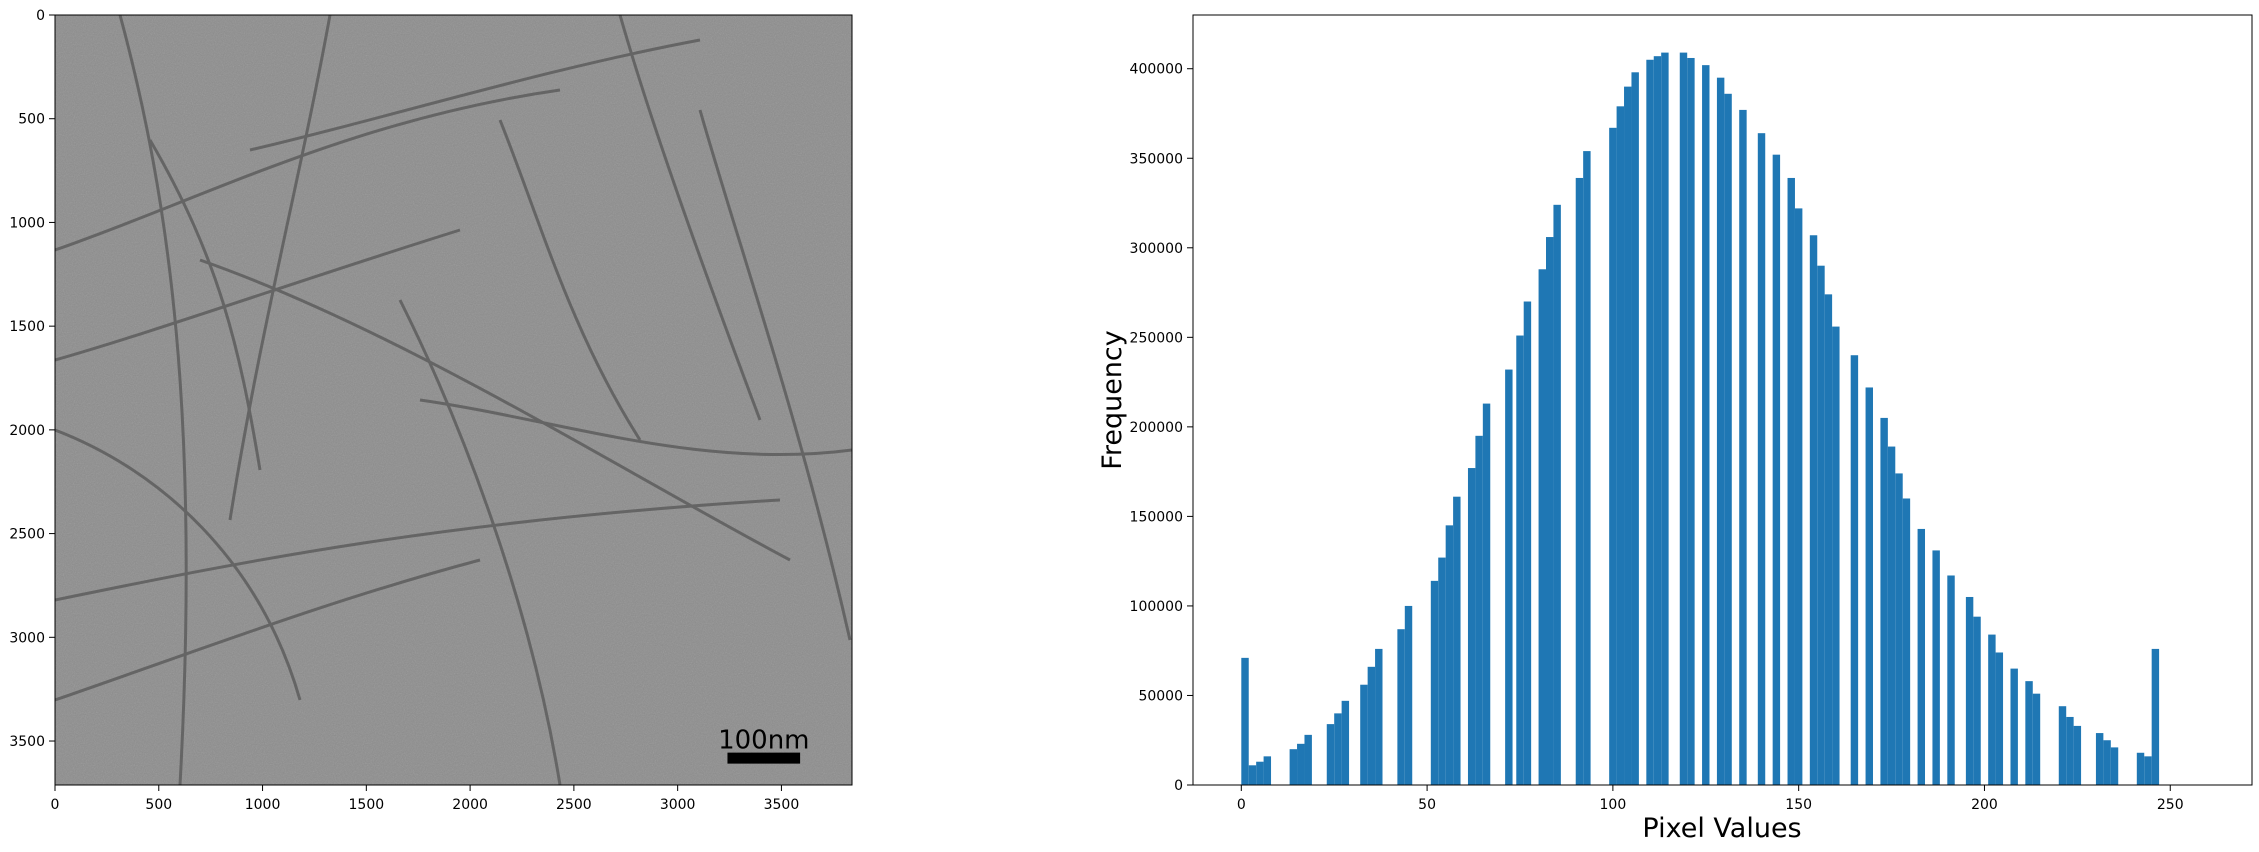  What do you see at coordinates (1798, 805) in the screenshot?
I see `histogram-x-tick-label: 150` at bounding box center [1798, 805].